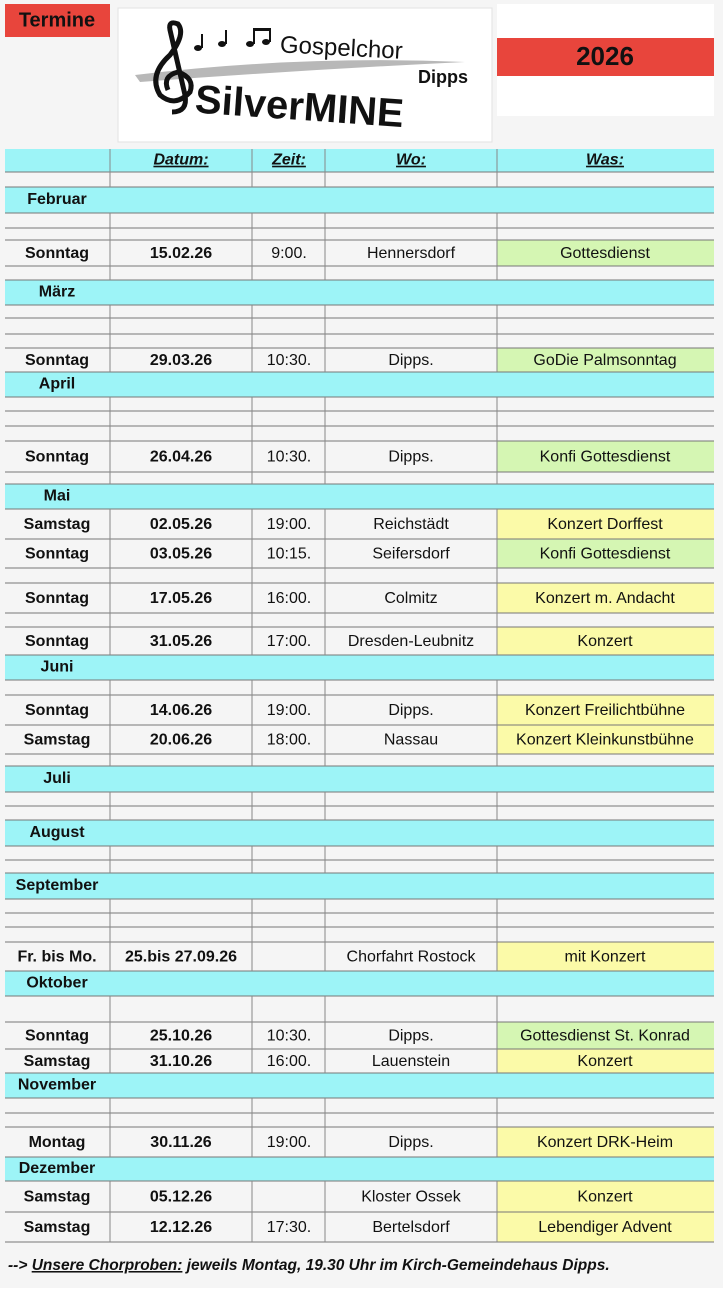 The image size is (723, 1293). Describe the element at coordinates (181, 710) in the screenshot. I see `event-date: 14.06.26` at that location.